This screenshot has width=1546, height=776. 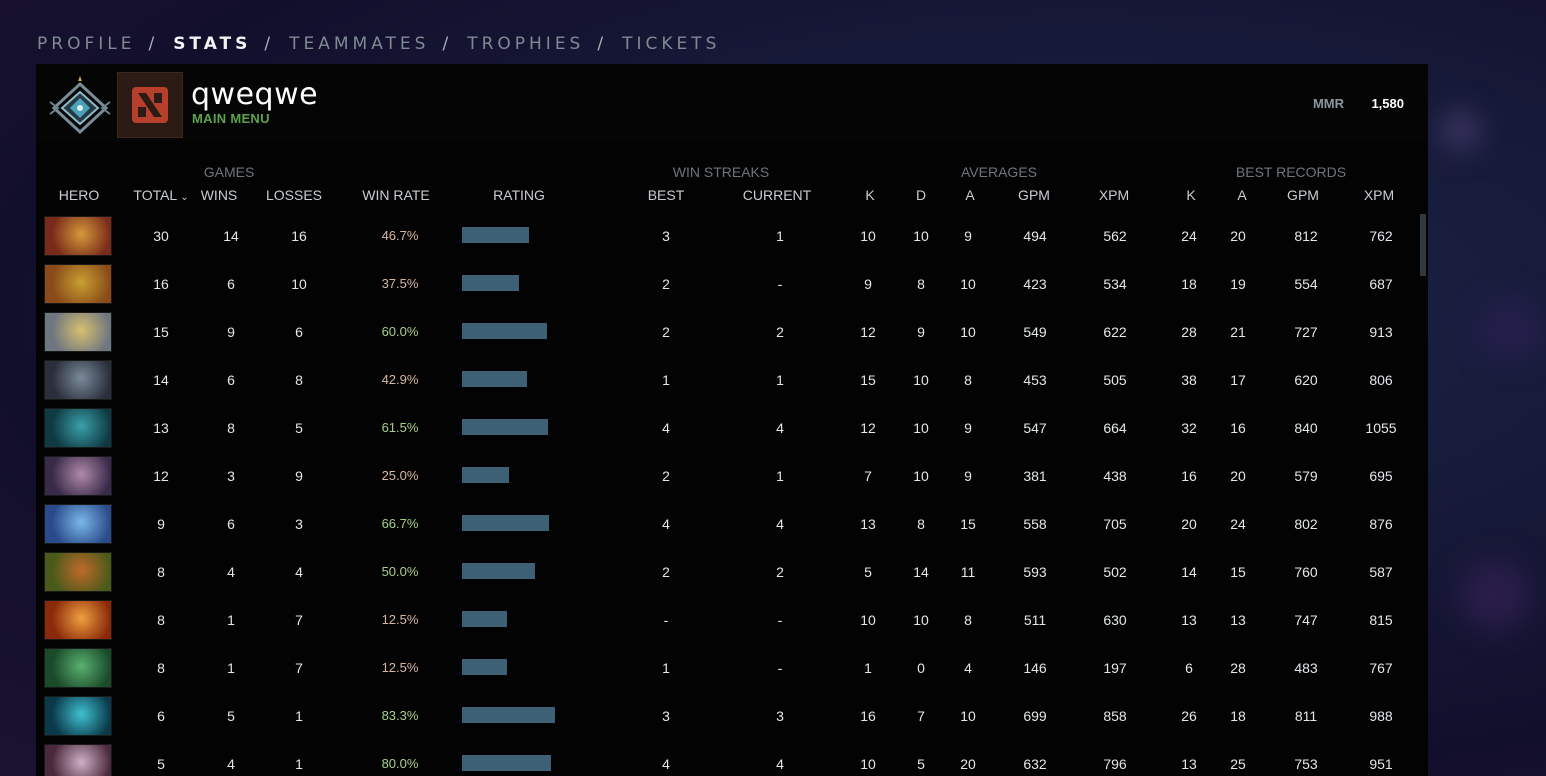 I want to click on avg-assists-cell: 11, so click(x=968, y=572).